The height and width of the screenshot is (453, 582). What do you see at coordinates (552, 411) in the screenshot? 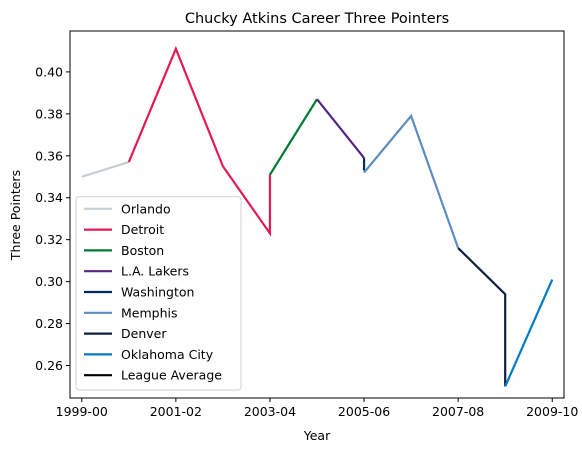
I see `x-tick-label: 2009-10` at bounding box center [552, 411].